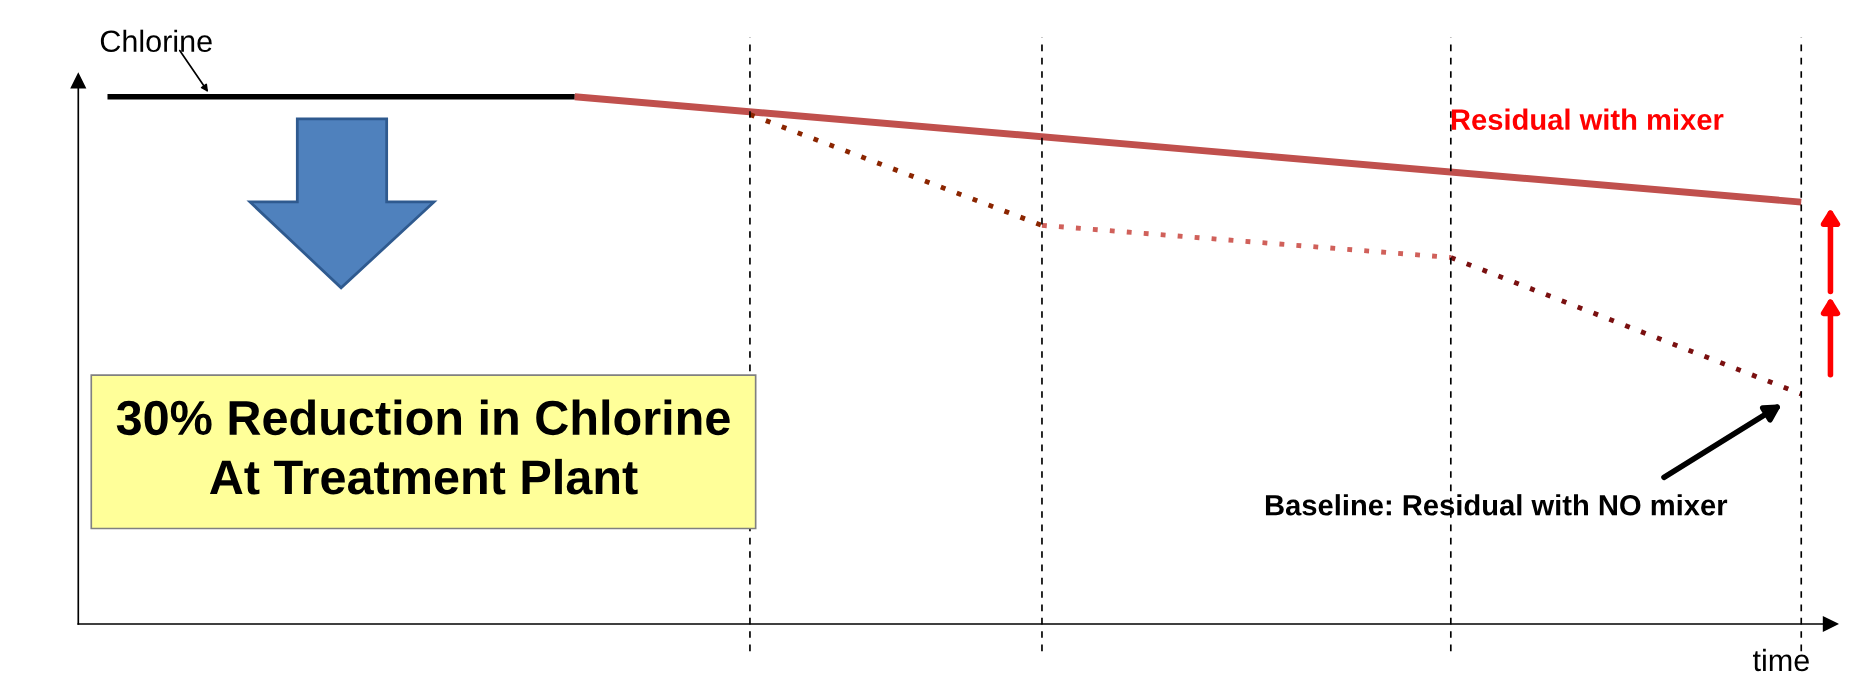  What do you see at coordinates (1780, 660) in the screenshot?
I see `x-axis-title: time` at bounding box center [1780, 660].